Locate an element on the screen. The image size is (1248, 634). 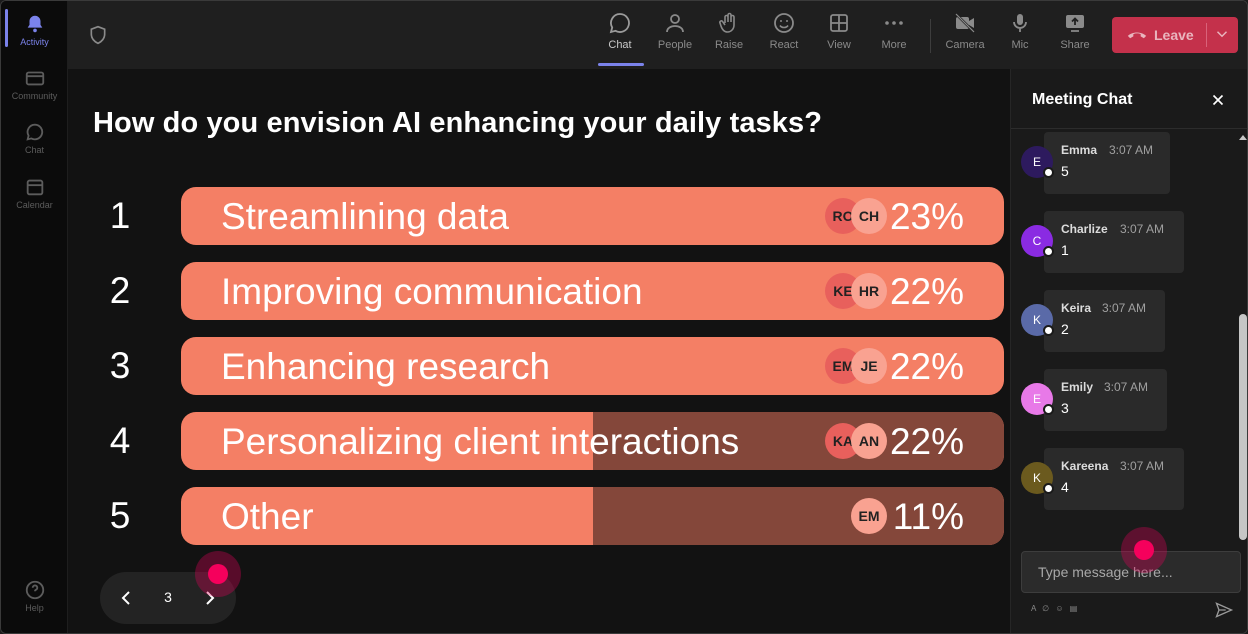
chevron-down-icon is located at coordinates (1222, 34).